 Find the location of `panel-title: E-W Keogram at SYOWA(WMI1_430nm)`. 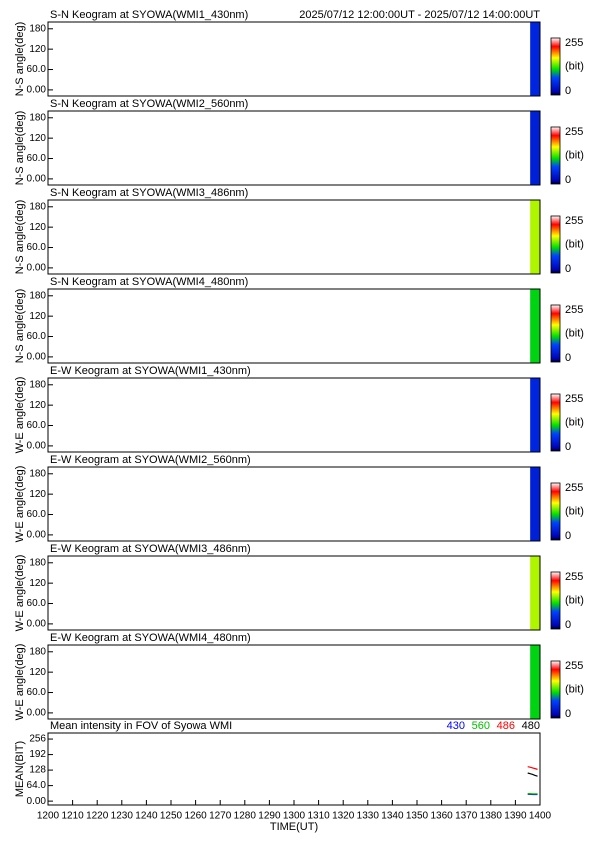

panel-title: E-W Keogram at SYOWA(WMI1_430nm) is located at coordinates (150, 371).